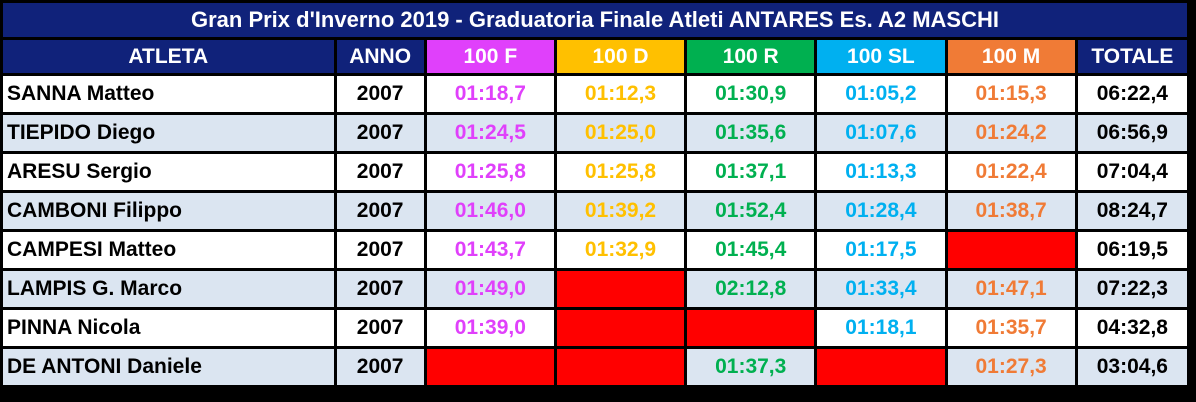 This screenshot has height=402, width=1196. What do you see at coordinates (881, 94) in the screenshot?
I see `time-cell-100sl: 01:05,2` at bounding box center [881, 94].